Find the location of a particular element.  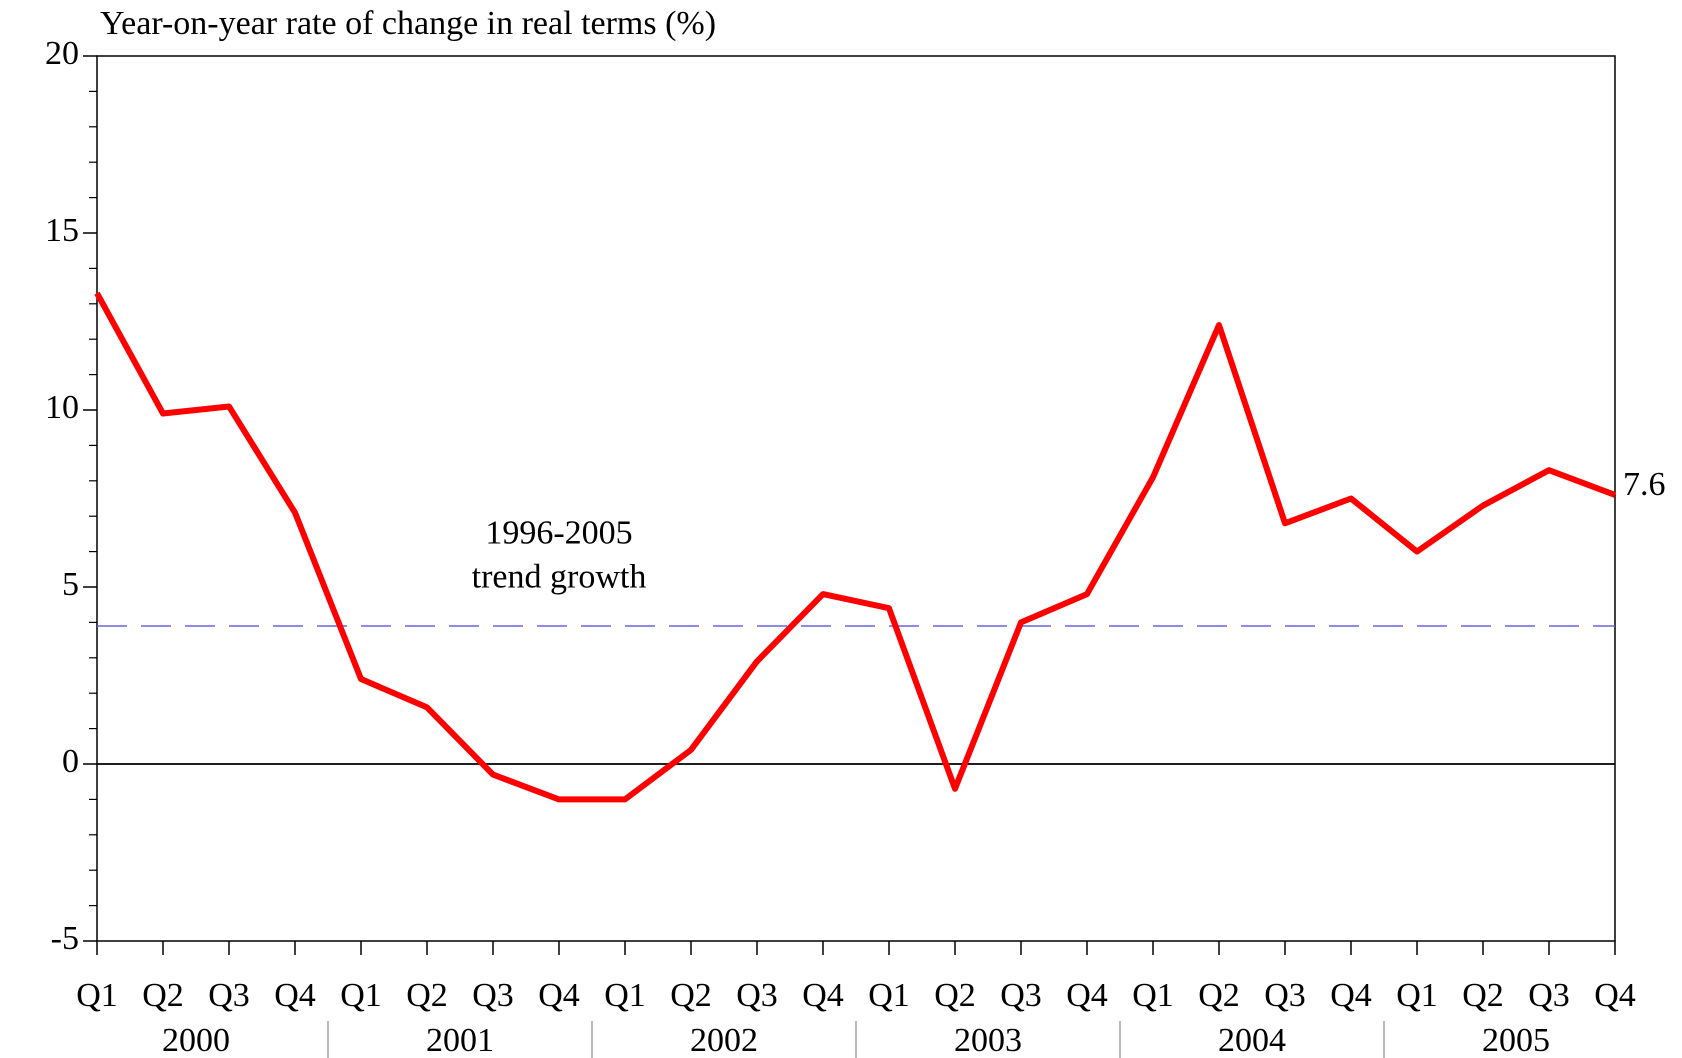

trend-label: 1996-2005 is located at coordinates (558, 533).